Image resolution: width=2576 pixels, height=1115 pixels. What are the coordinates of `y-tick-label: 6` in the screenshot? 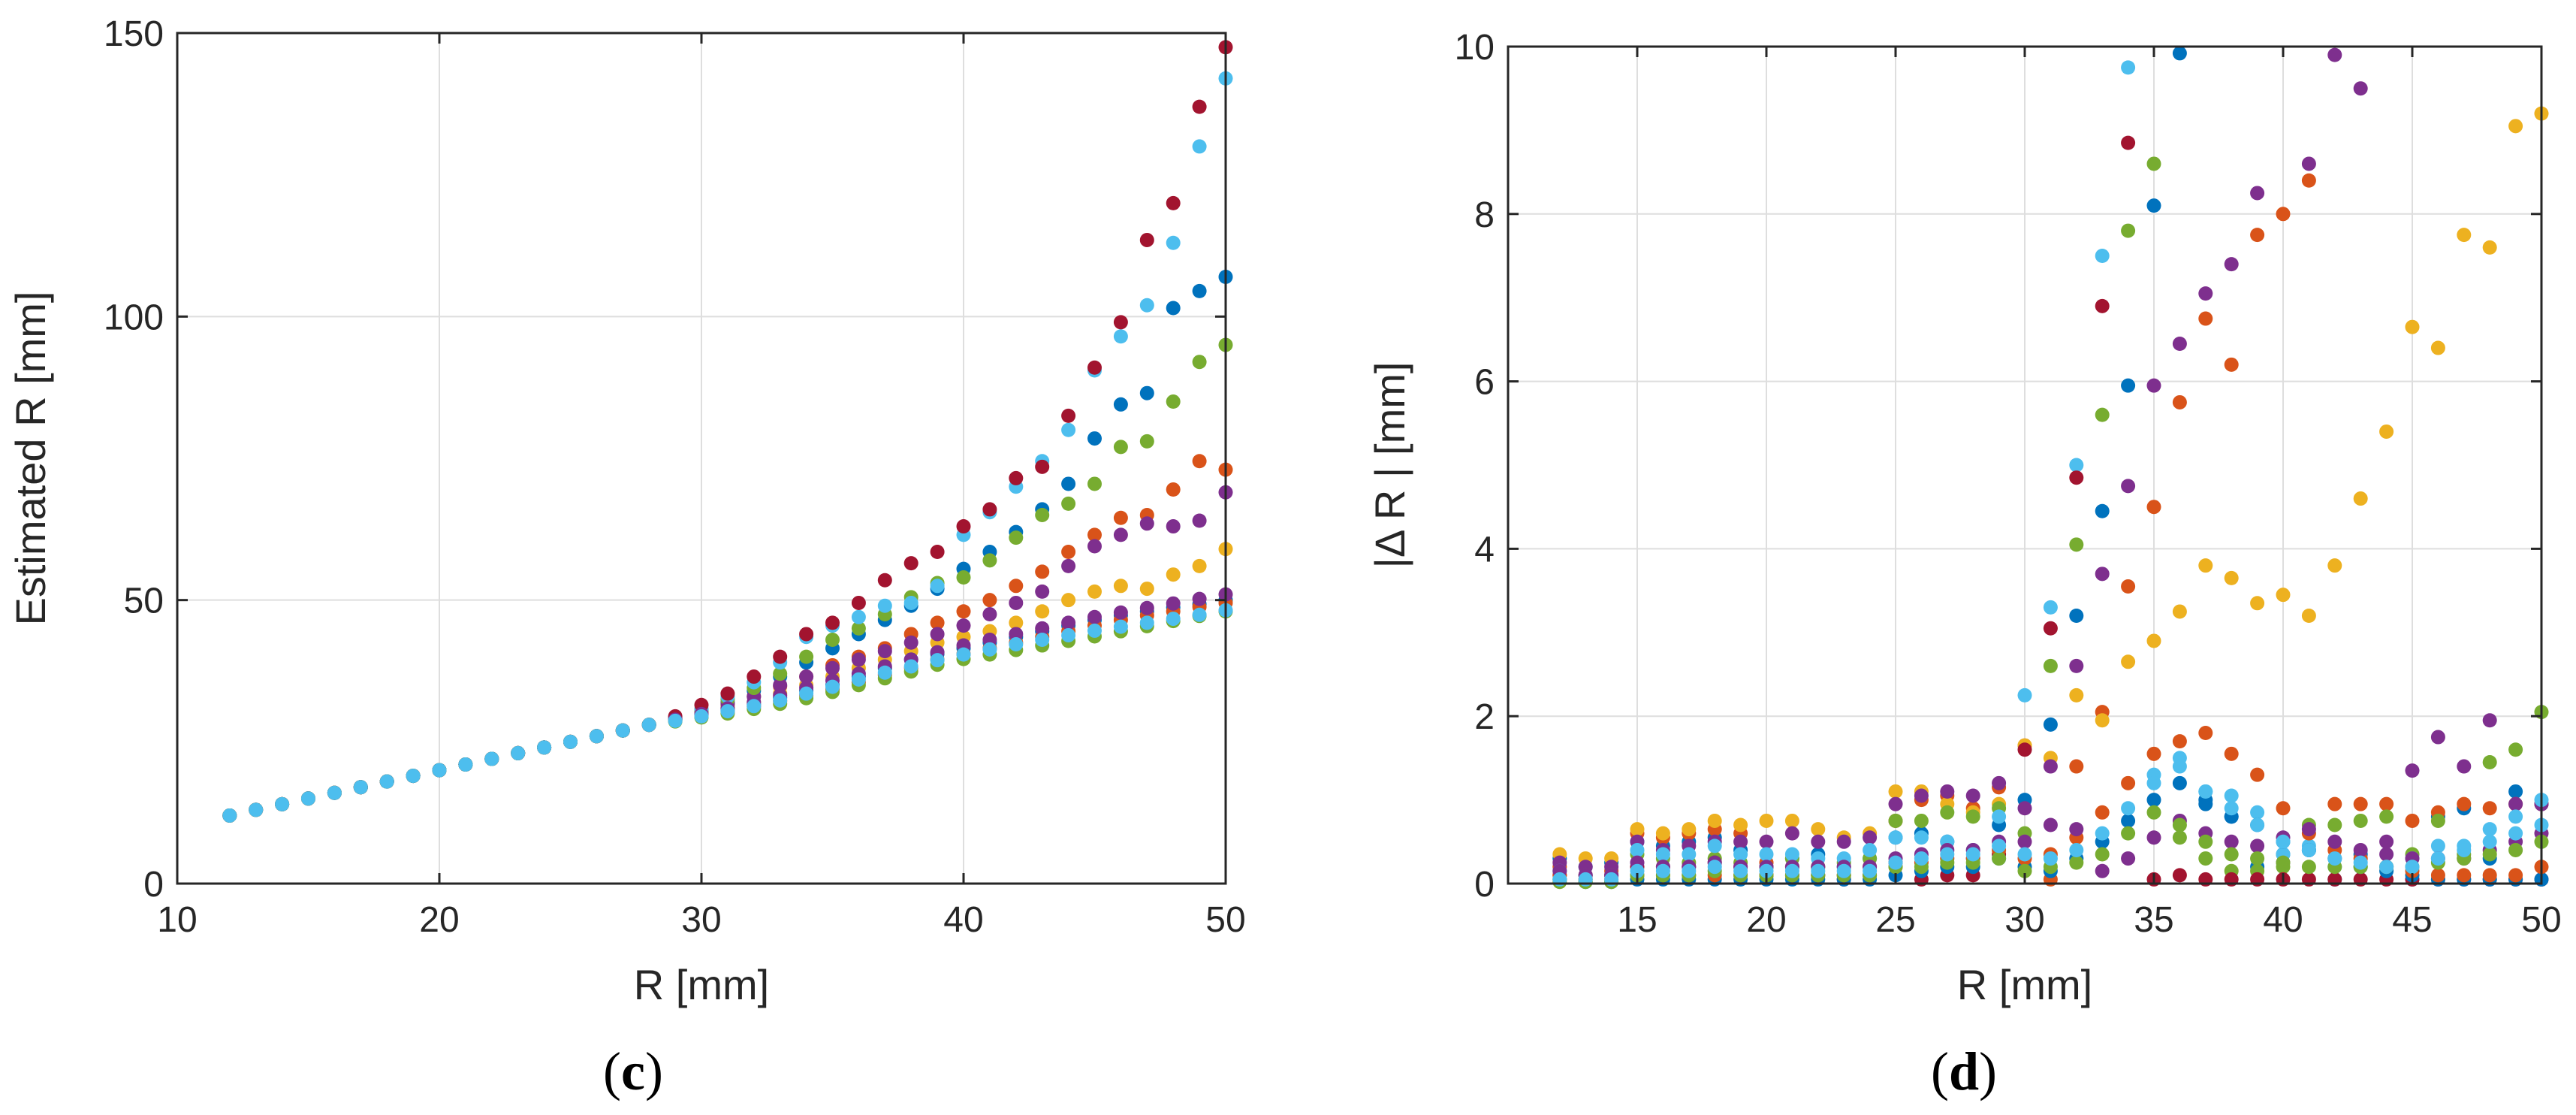 It's located at (1484, 383).